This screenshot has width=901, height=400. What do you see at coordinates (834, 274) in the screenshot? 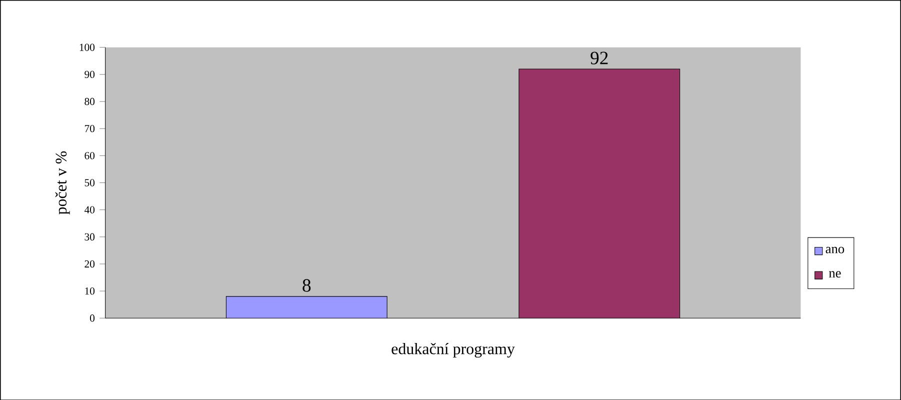
I see `legend-label: ne` at bounding box center [834, 274].